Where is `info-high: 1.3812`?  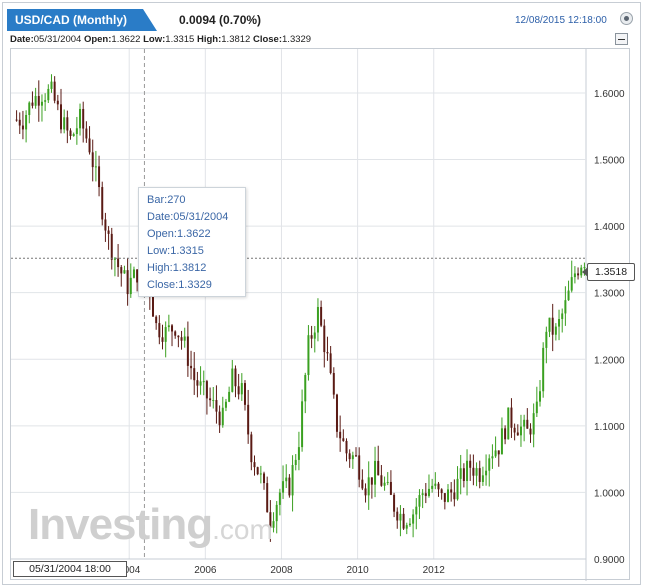 info-high: 1.3812 is located at coordinates (236, 39).